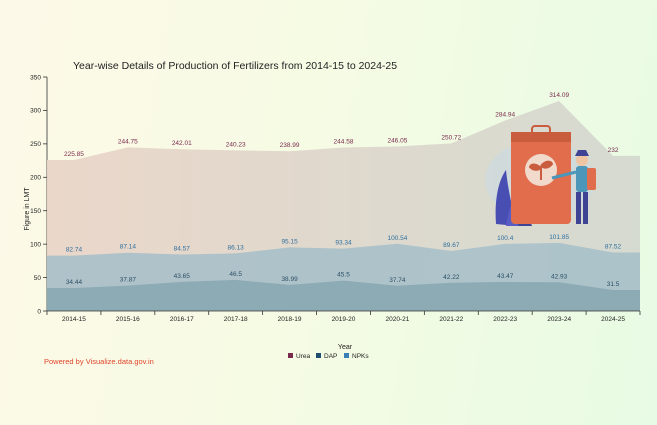 The width and height of the screenshot is (657, 425). I want to click on powered-by-credit: Powered by Visualize.data.gov.in, so click(99, 361).